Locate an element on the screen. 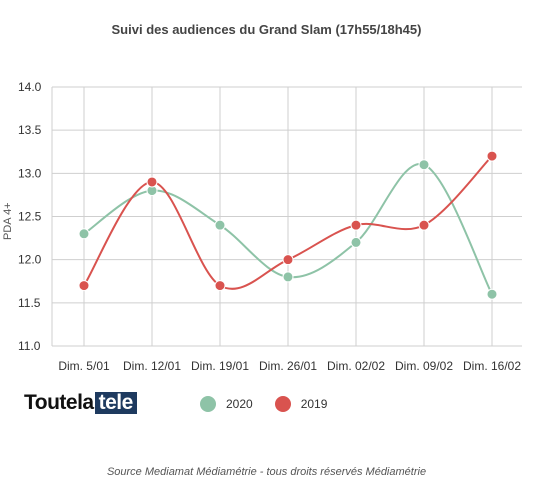  y-tick-label: 13.5 is located at coordinates (30, 130).